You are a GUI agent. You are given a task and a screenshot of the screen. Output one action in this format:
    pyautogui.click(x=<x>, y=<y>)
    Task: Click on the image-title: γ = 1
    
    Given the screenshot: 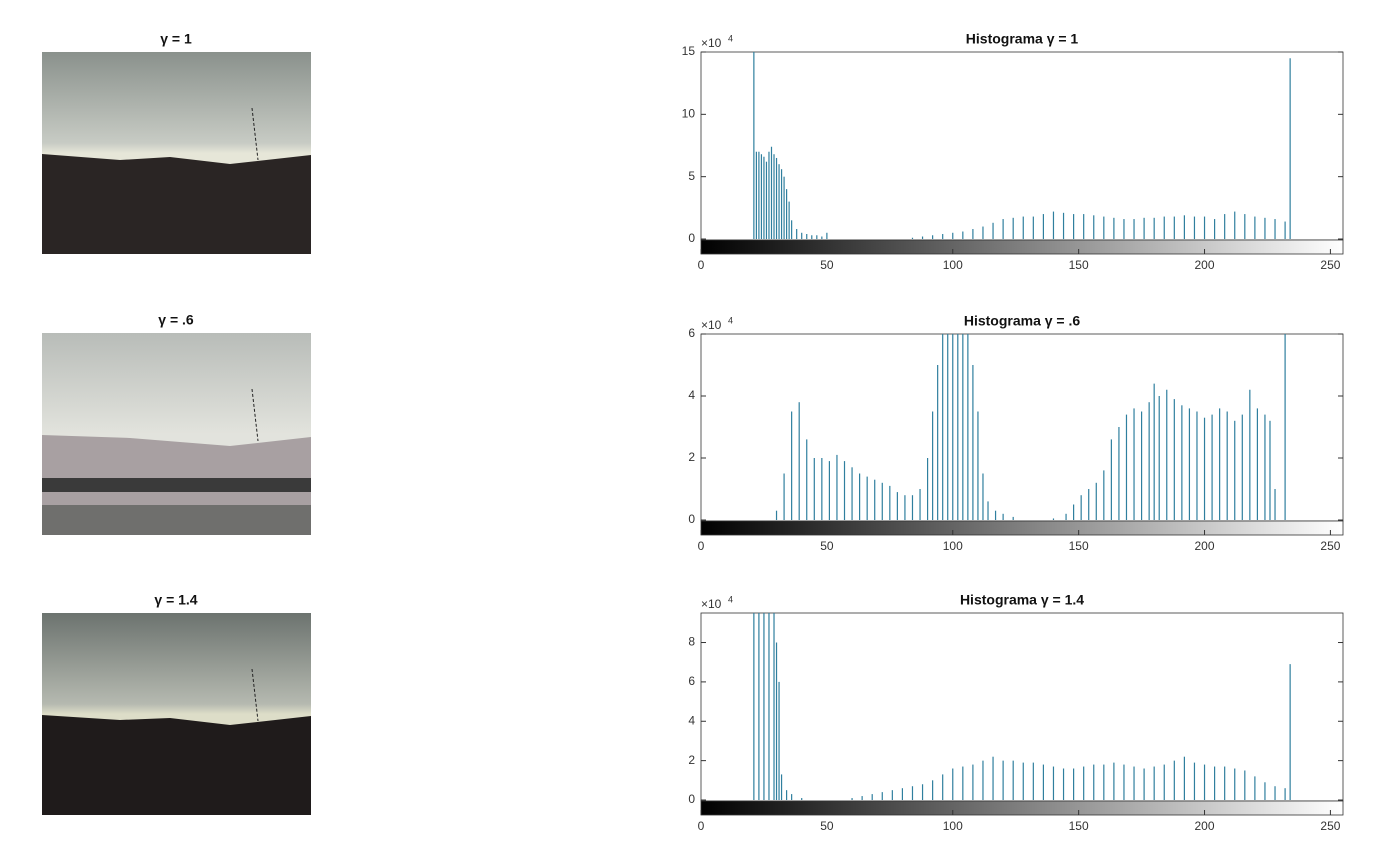 What is the action you would take?
    pyautogui.click(x=176, y=39)
    